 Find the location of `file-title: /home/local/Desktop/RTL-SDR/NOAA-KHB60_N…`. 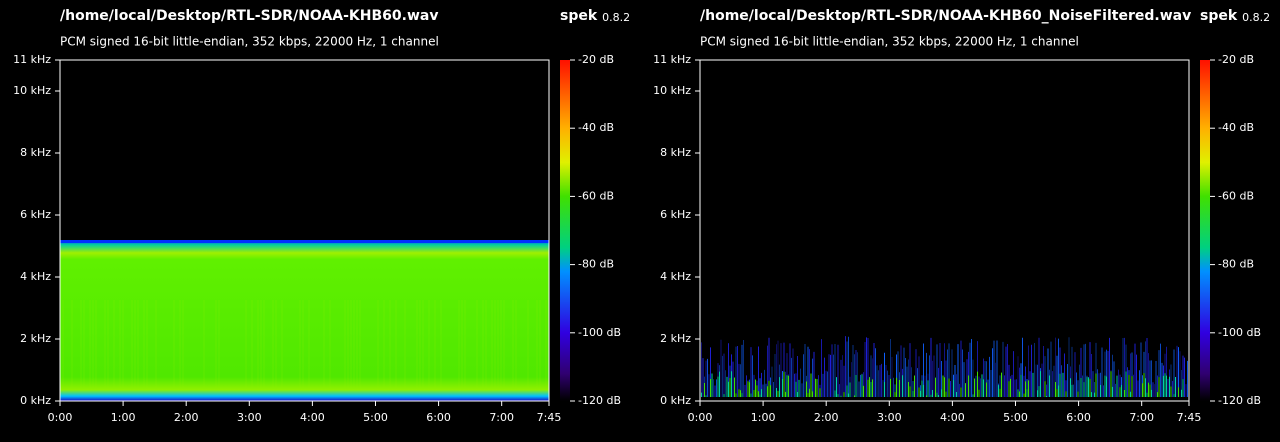

file-title: /home/local/Desktop/RTL-SDR/NOAA-KHB60_N… is located at coordinates (945, 16).